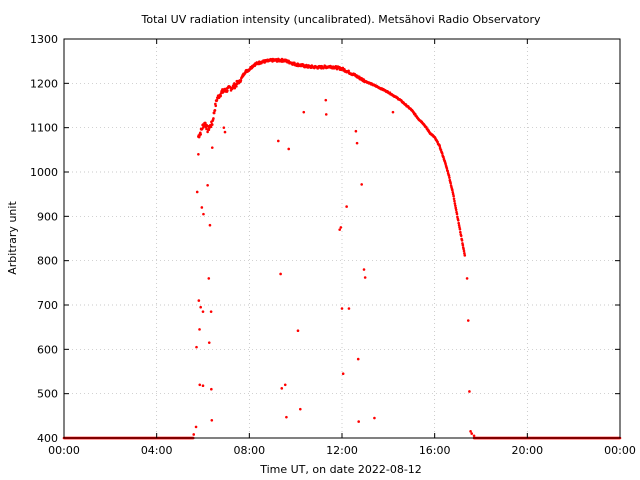 The width and height of the screenshot is (640, 480). Describe the element at coordinates (47, 305) in the screenshot. I see `y-tick-label: 700` at that location.